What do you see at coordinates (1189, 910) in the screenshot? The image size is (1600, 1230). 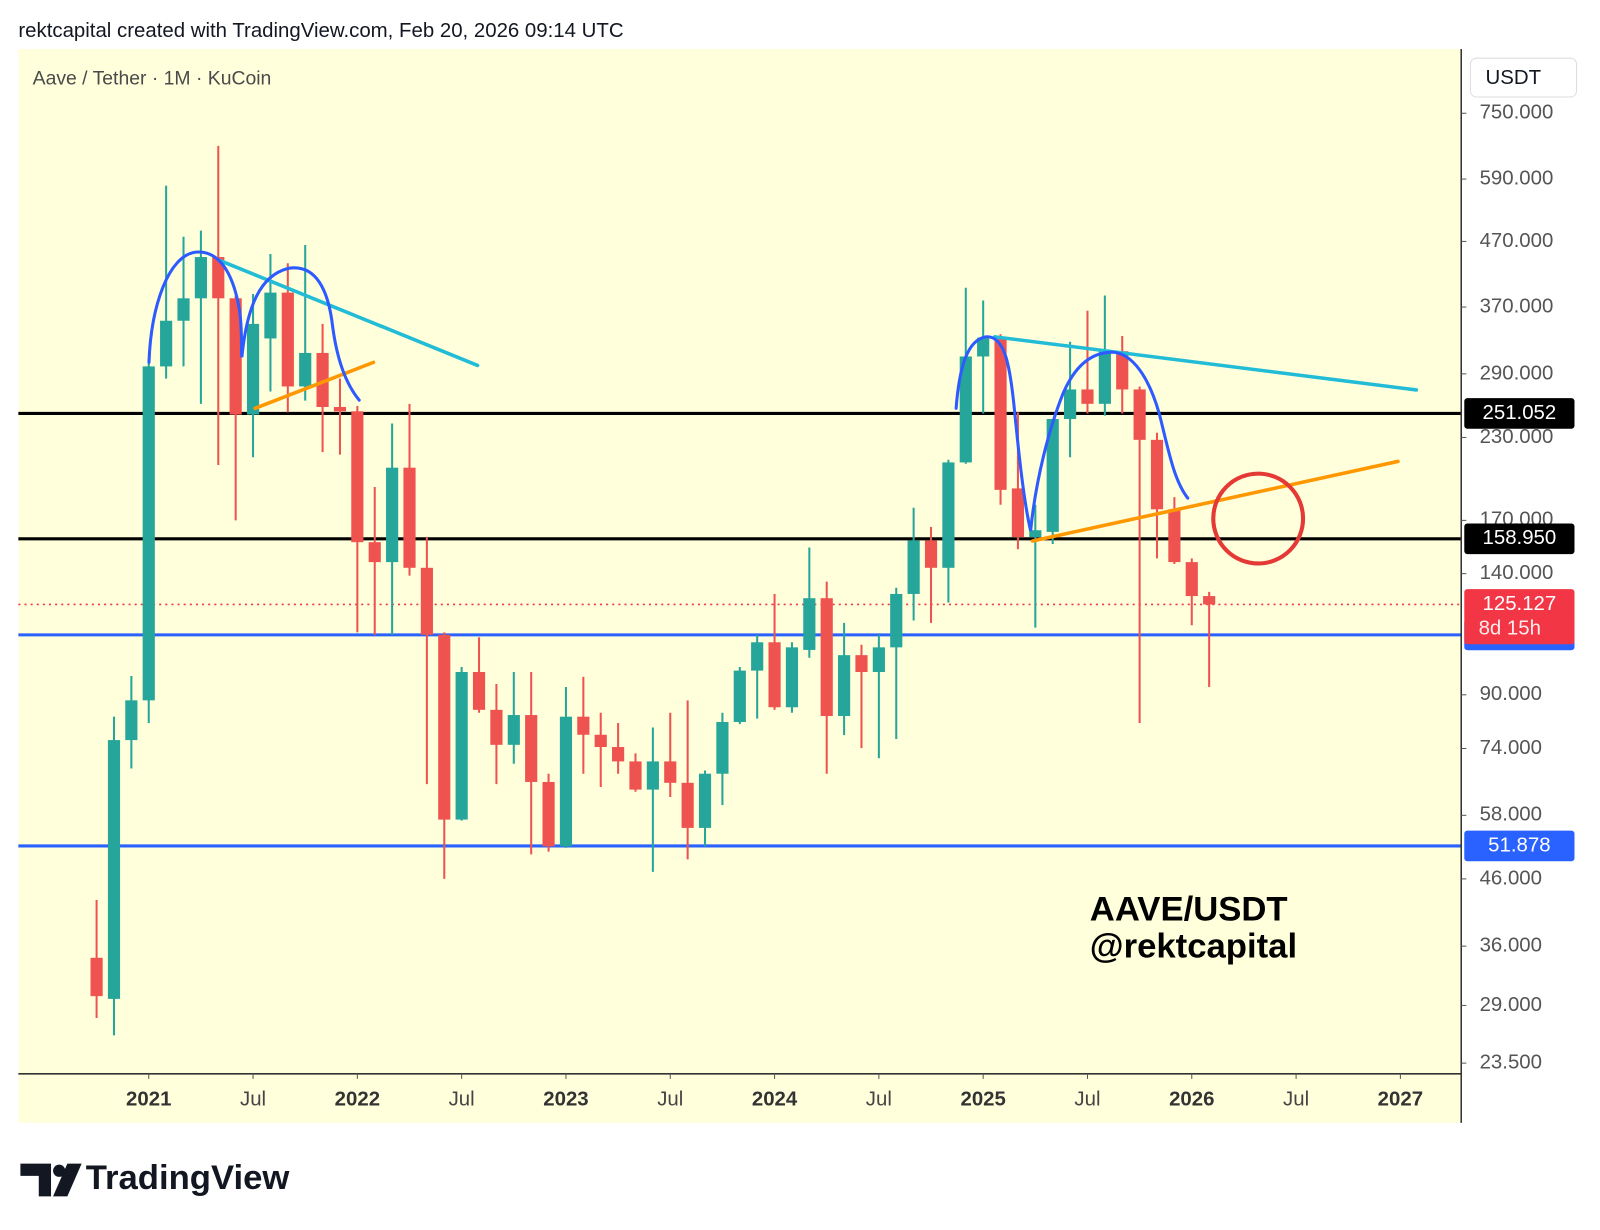 I see `annotation: AAVE/USDT` at bounding box center [1189, 910].